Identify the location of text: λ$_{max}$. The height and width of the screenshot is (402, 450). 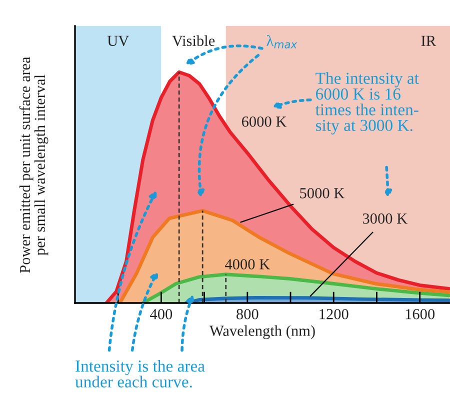
(282, 41).